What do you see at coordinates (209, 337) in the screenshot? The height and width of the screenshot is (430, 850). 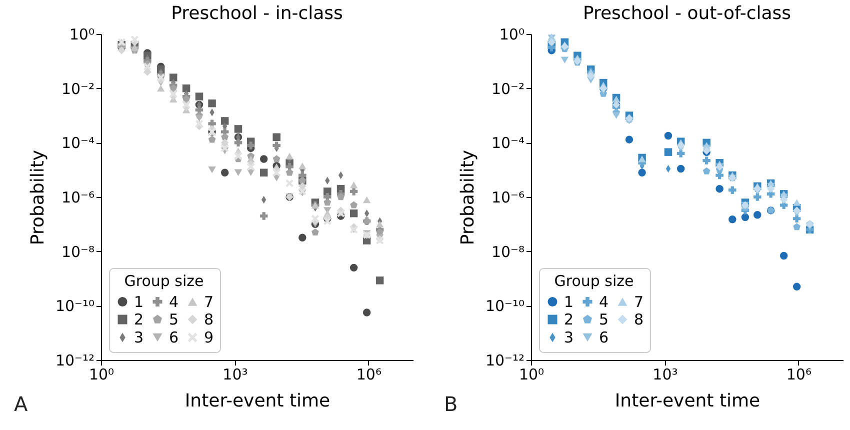 I see `legend-label: 9` at bounding box center [209, 337].